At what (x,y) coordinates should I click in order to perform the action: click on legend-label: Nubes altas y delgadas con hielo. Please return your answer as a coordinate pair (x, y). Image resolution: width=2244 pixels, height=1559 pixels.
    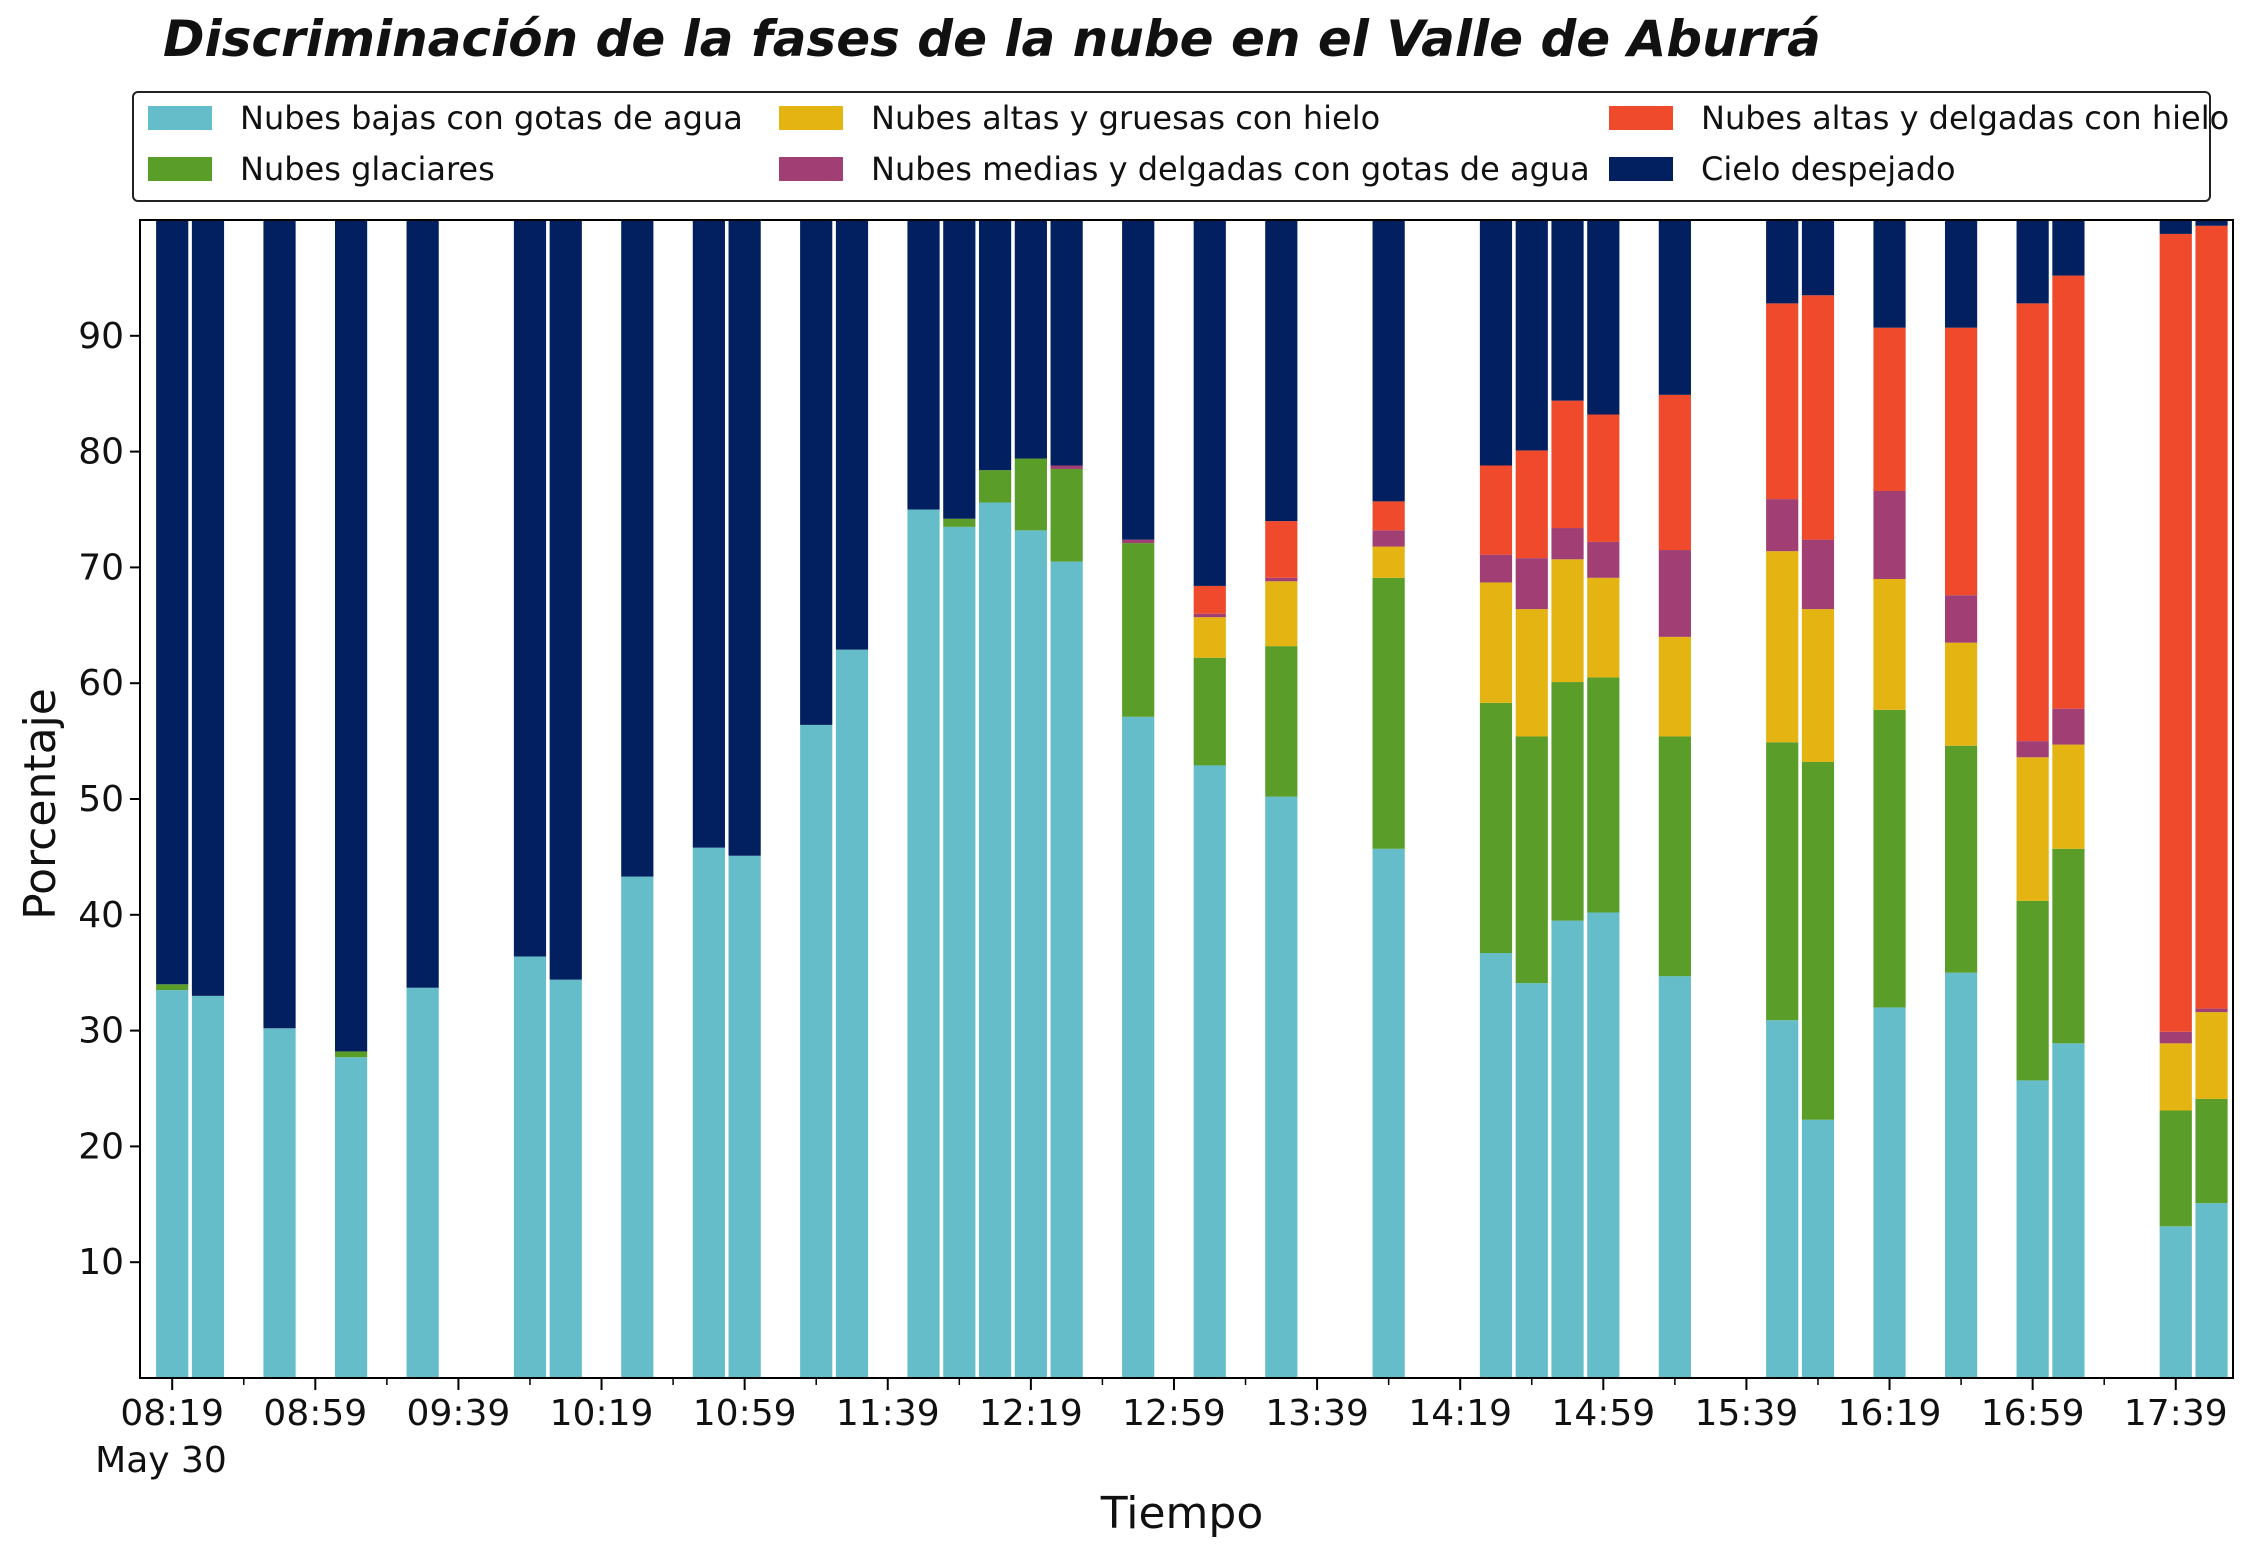
    Looking at the image, I should click on (1965, 118).